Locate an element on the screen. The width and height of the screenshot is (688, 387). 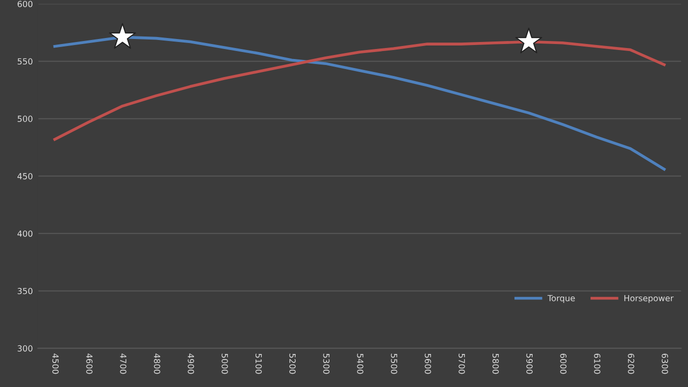
y-tick-label: 500 is located at coordinates (25, 119).